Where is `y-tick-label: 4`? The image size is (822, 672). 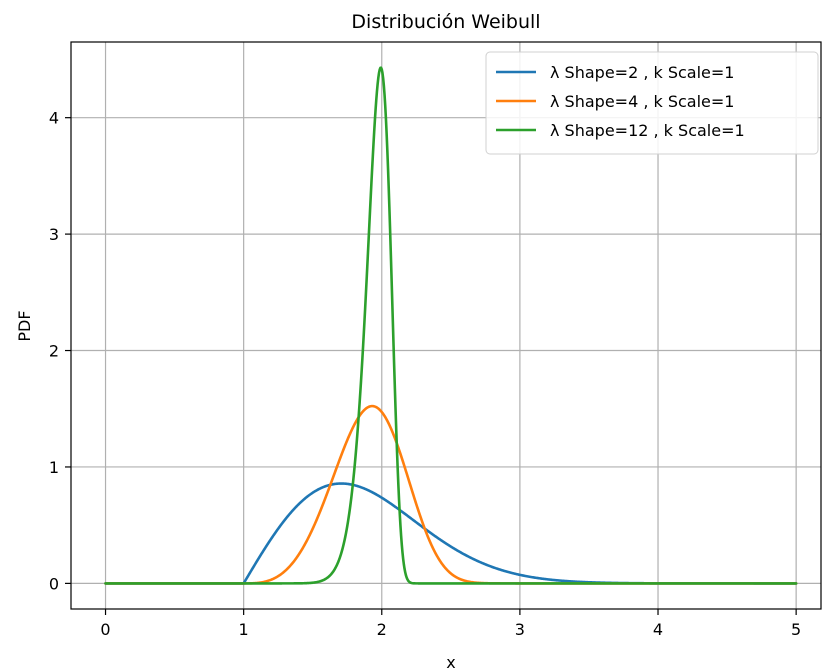 y-tick-label: 4 is located at coordinates (54, 118).